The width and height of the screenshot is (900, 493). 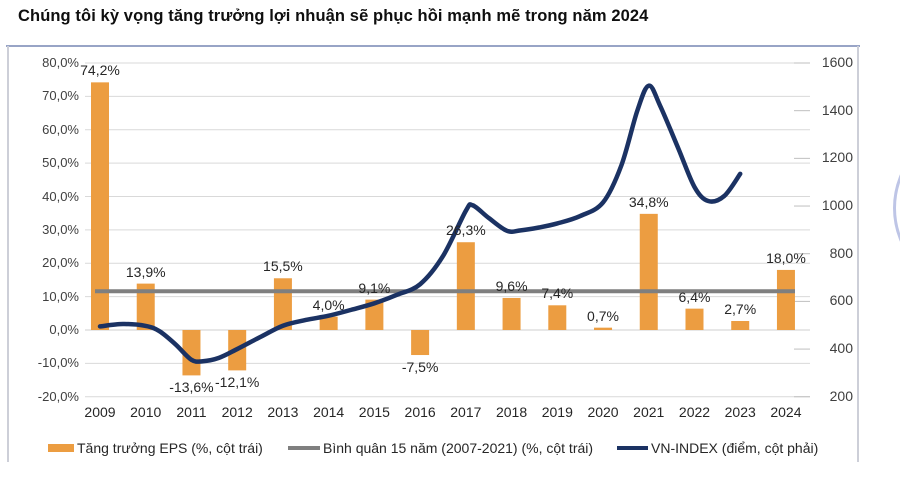 I want to click on x-axis-year-label: 2015, so click(x=374, y=412).